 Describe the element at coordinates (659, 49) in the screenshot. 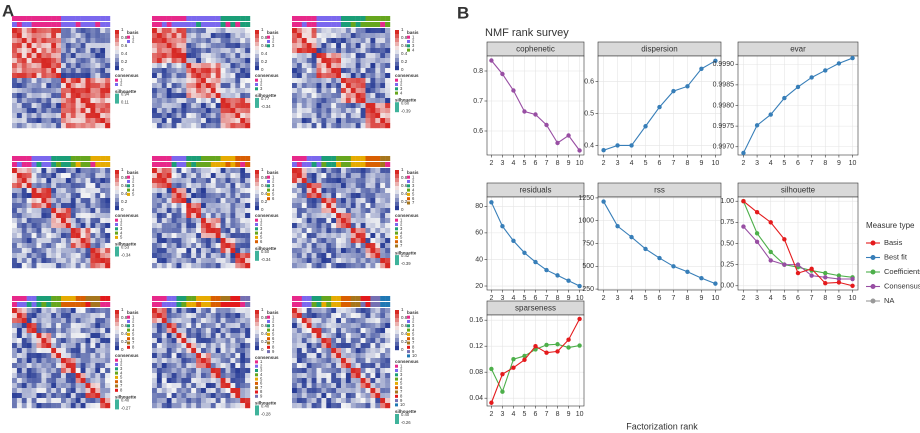

I see `facet-title: dispersion` at that location.